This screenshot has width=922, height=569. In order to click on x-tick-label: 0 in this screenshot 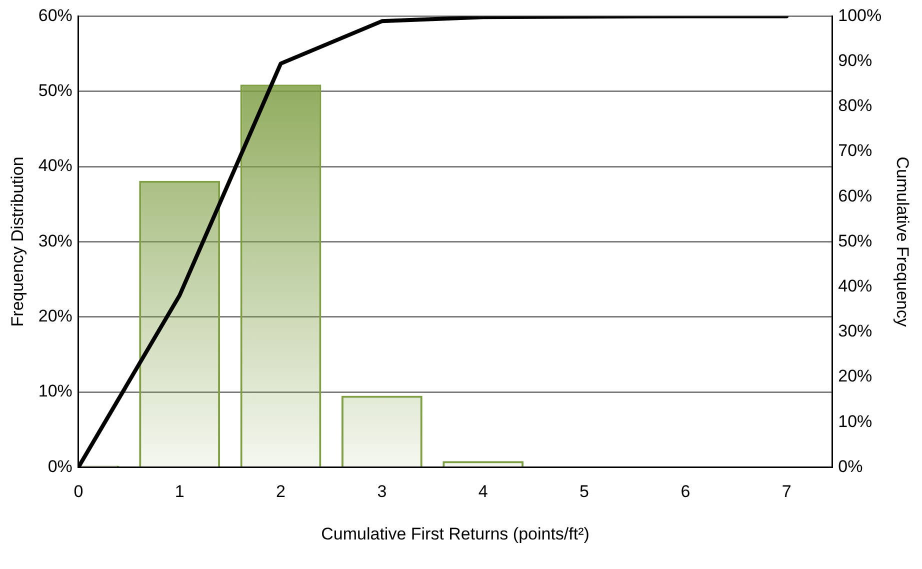, I will do `click(79, 492)`.